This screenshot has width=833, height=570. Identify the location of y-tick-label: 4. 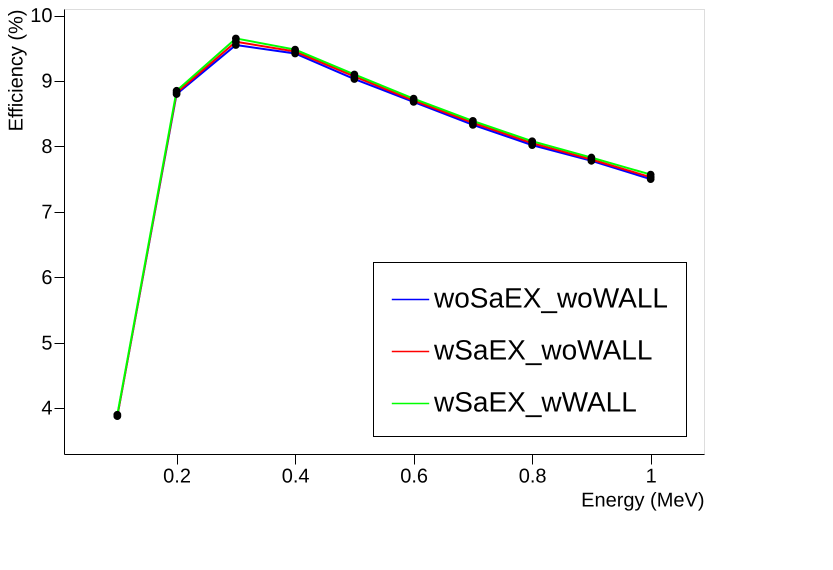
(46, 409).